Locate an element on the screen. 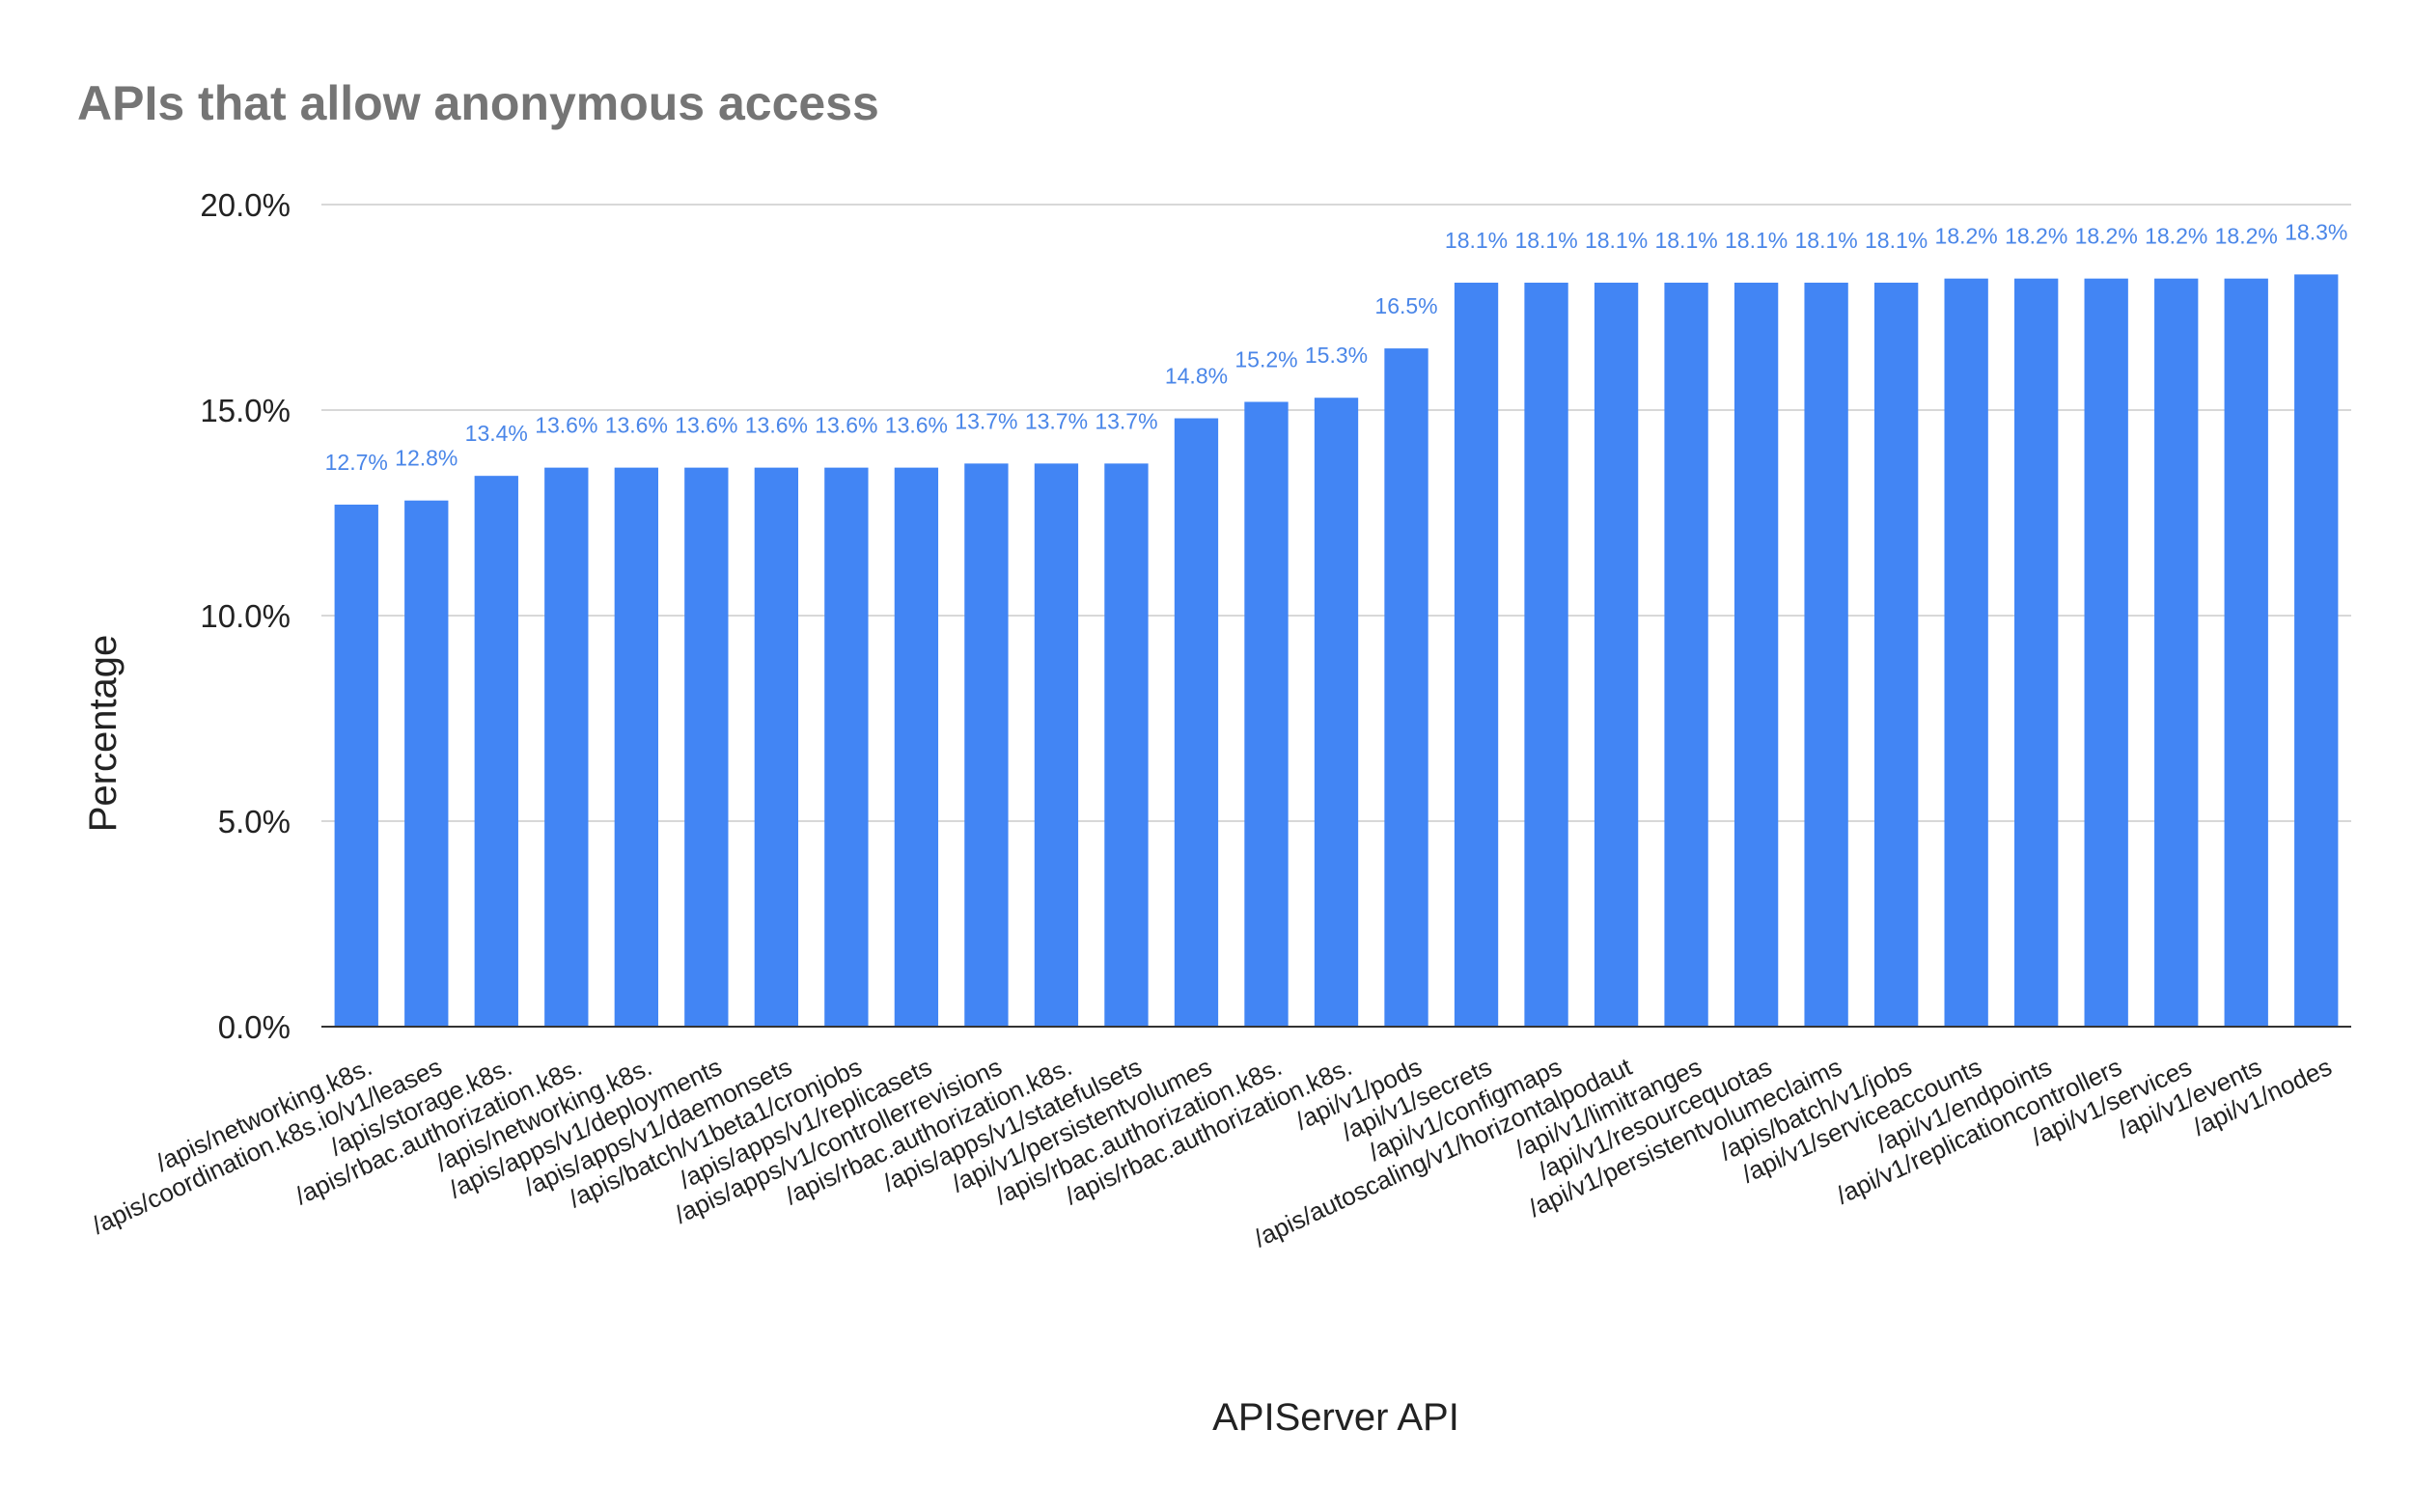 Image resolution: width=2413 pixels, height=1512 pixels. chart-title: APIs that allow anonymous access is located at coordinates (478, 103).